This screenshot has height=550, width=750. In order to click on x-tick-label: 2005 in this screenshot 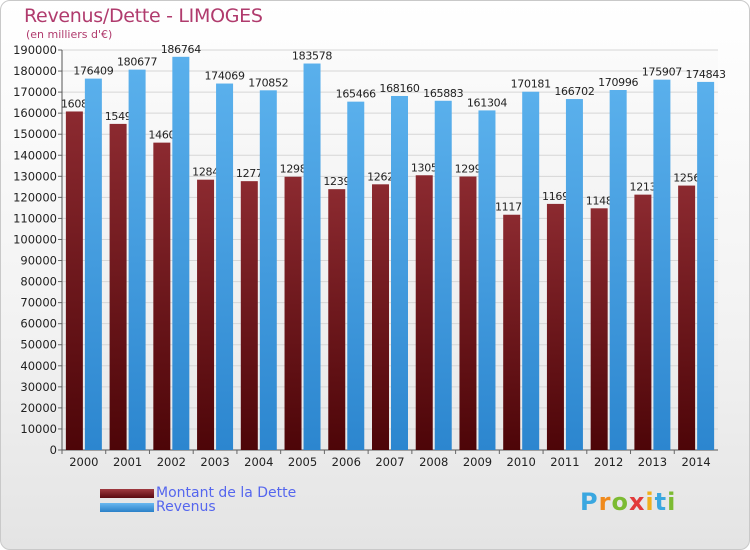, I will do `click(302, 462)`.